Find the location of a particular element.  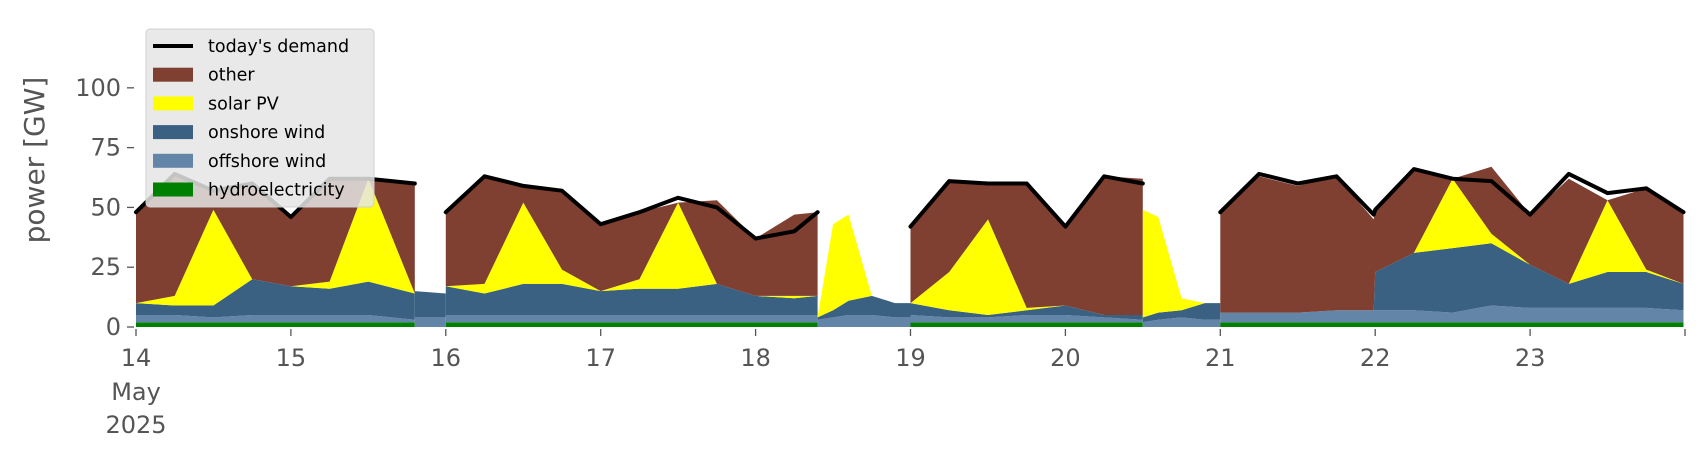

y-axis-label: power [GW] is located at coordinates (34, 160).